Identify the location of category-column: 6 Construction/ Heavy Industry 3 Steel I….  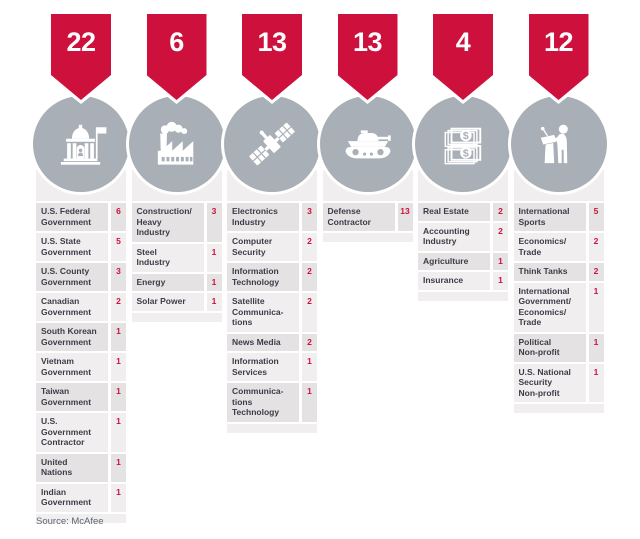
(176, 161).